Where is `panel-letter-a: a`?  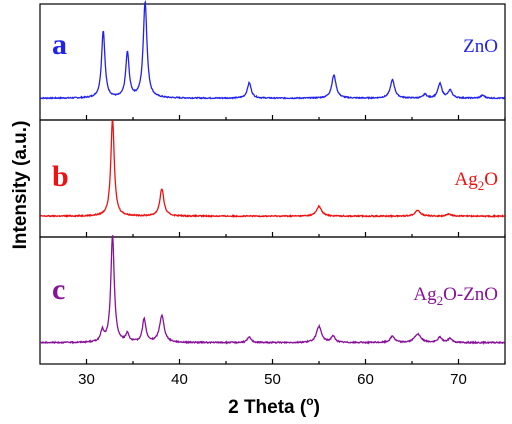
panel-letter-a: a is located at coordinates (59, 44).